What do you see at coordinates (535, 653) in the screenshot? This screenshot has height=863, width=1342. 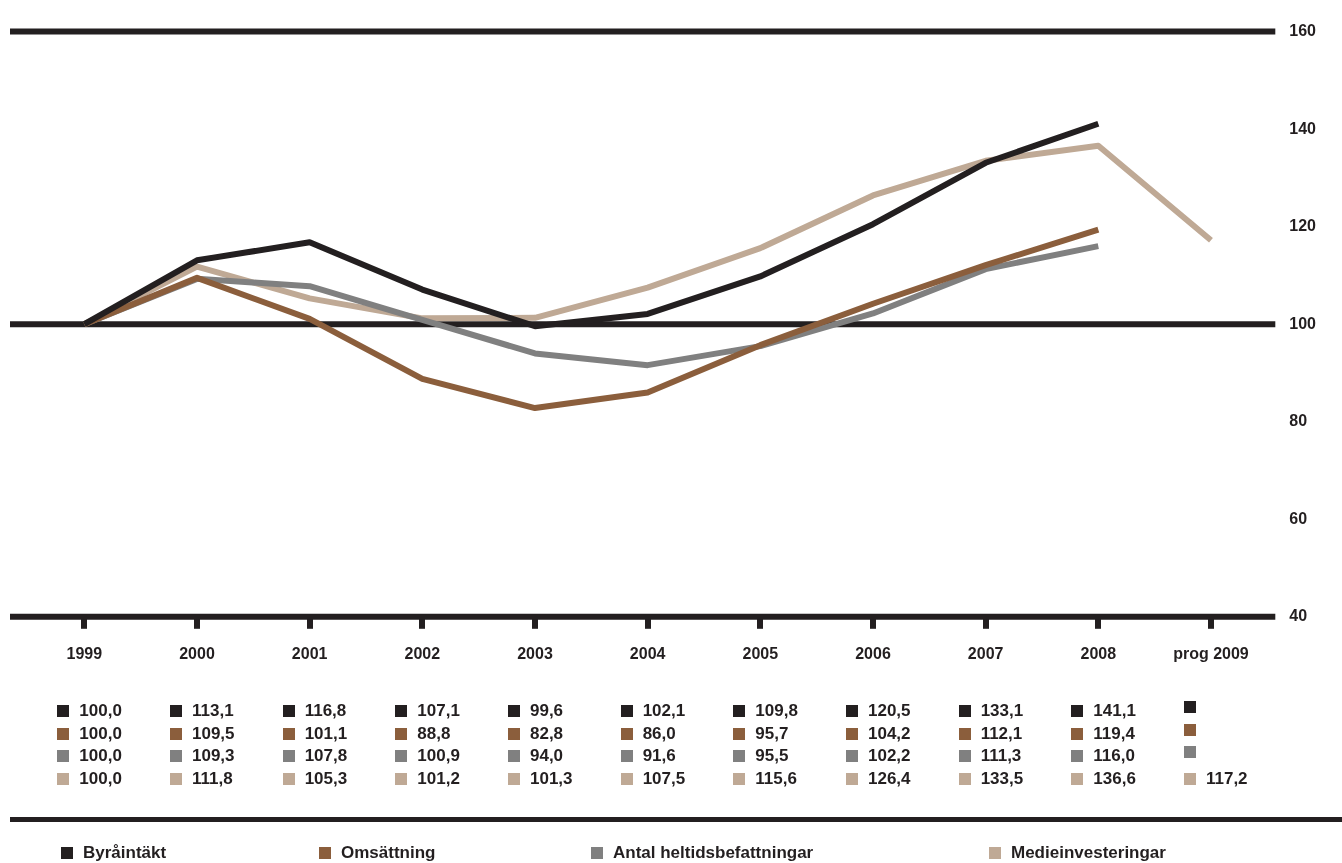 I see `x-tick-label: 2003` at bounding box center [535, 653].